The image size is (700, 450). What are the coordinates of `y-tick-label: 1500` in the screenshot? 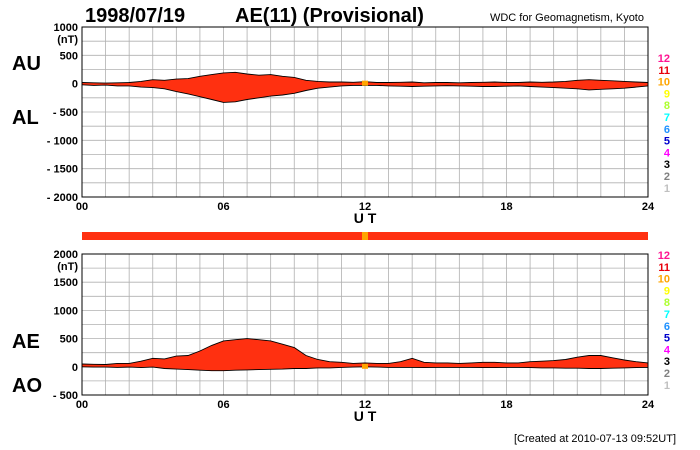 It's located at (66, 283).